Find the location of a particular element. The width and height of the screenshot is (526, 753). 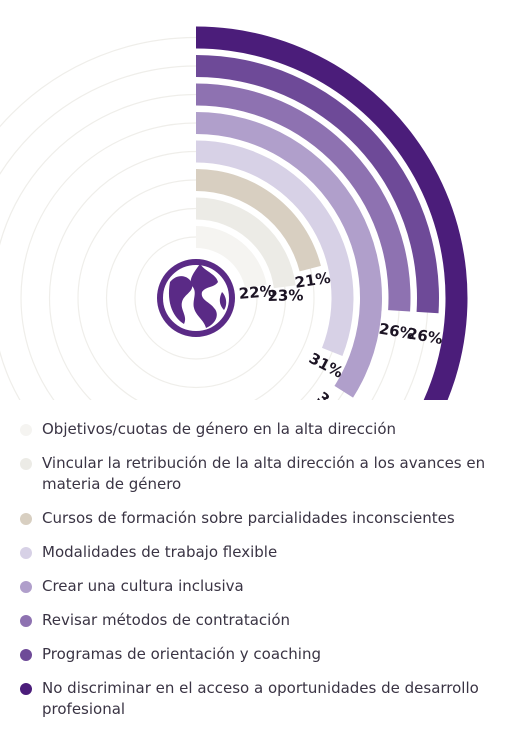

value-label: 34% is located at coordinates (333, 394).